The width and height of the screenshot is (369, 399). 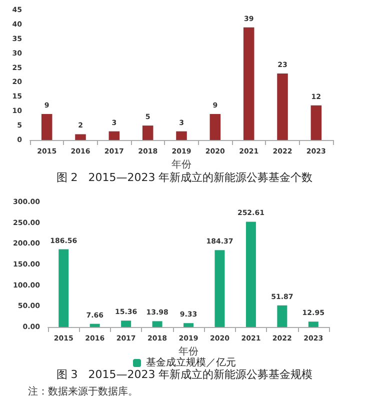 I want to click on legend-label: 基金成立规模／亿元, so click(x=191, y=362).